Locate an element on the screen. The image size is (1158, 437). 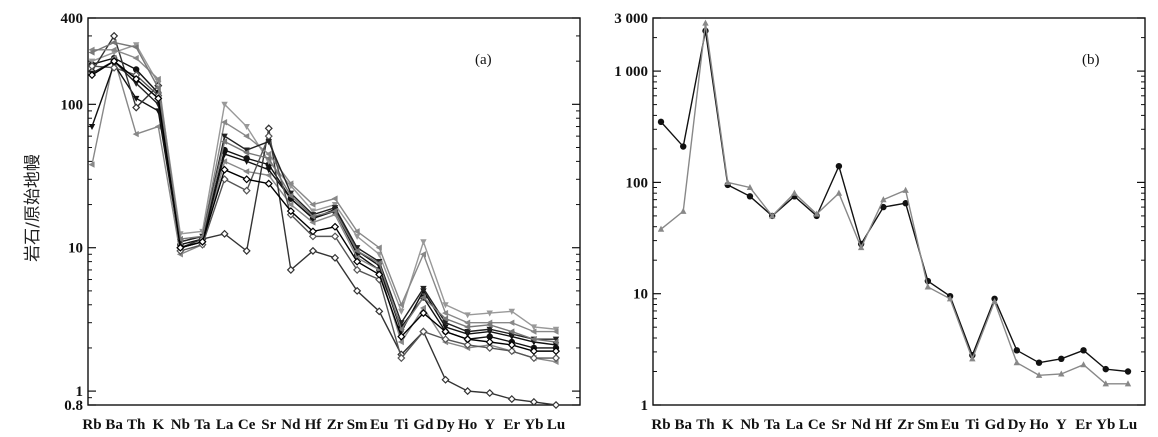
panel-label: (a) is located at coordinates (483, 60).